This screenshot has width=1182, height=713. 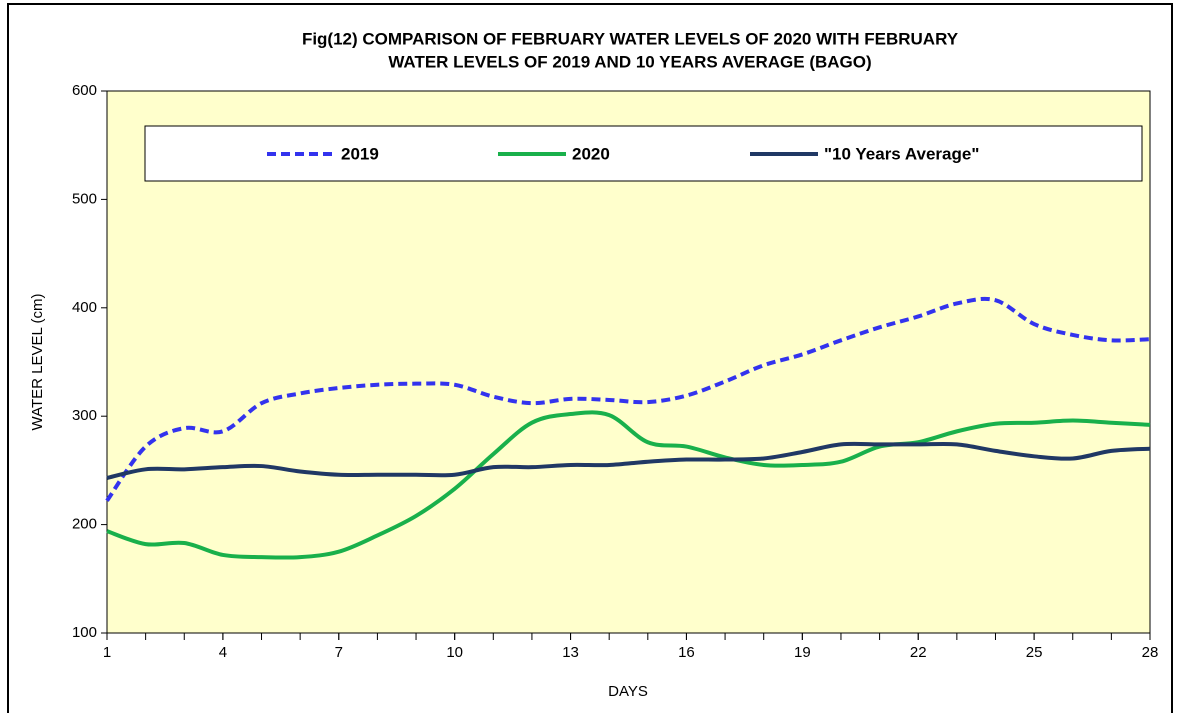 I want to click on y-tick-label: 400, so click(x=84, y=307).